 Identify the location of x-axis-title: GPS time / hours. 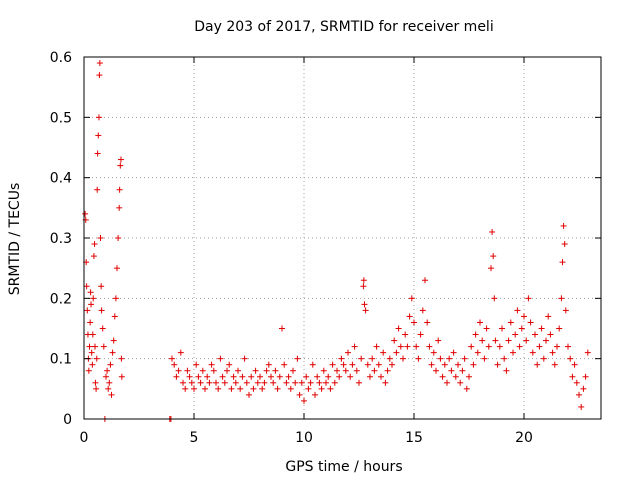
(343, 467).